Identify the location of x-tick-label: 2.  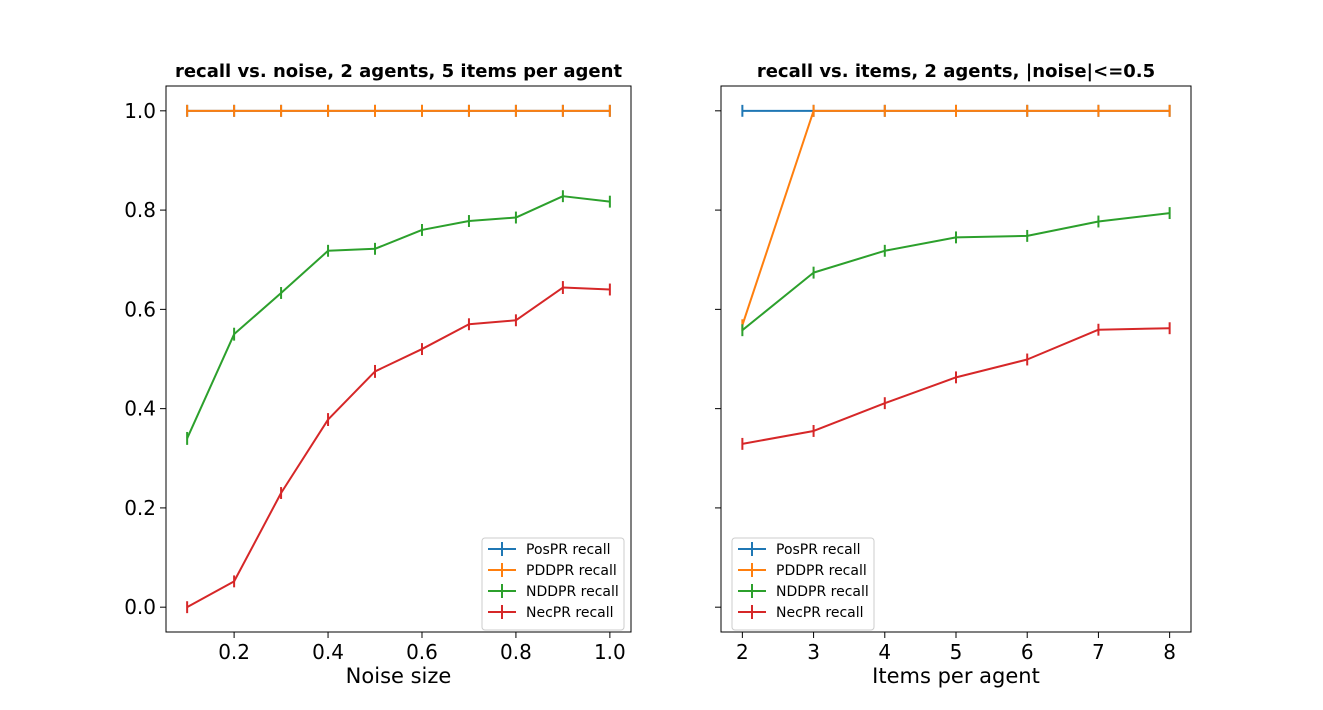
(742, 652).